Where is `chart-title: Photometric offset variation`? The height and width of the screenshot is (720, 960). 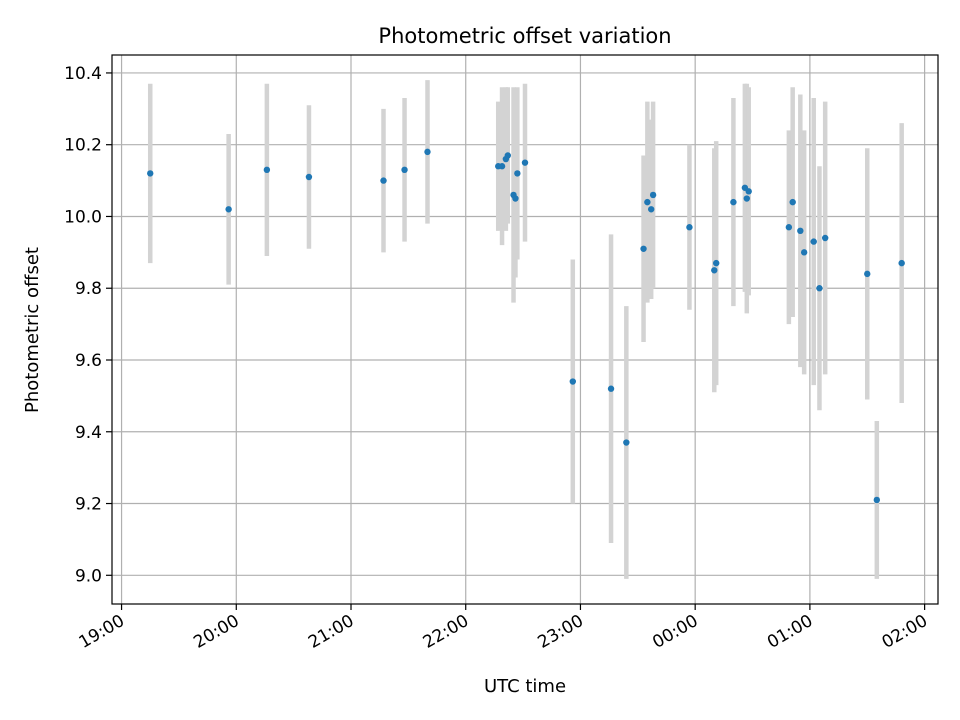
chart-title: Photometric offset variation is located at coordinates (524, 36).